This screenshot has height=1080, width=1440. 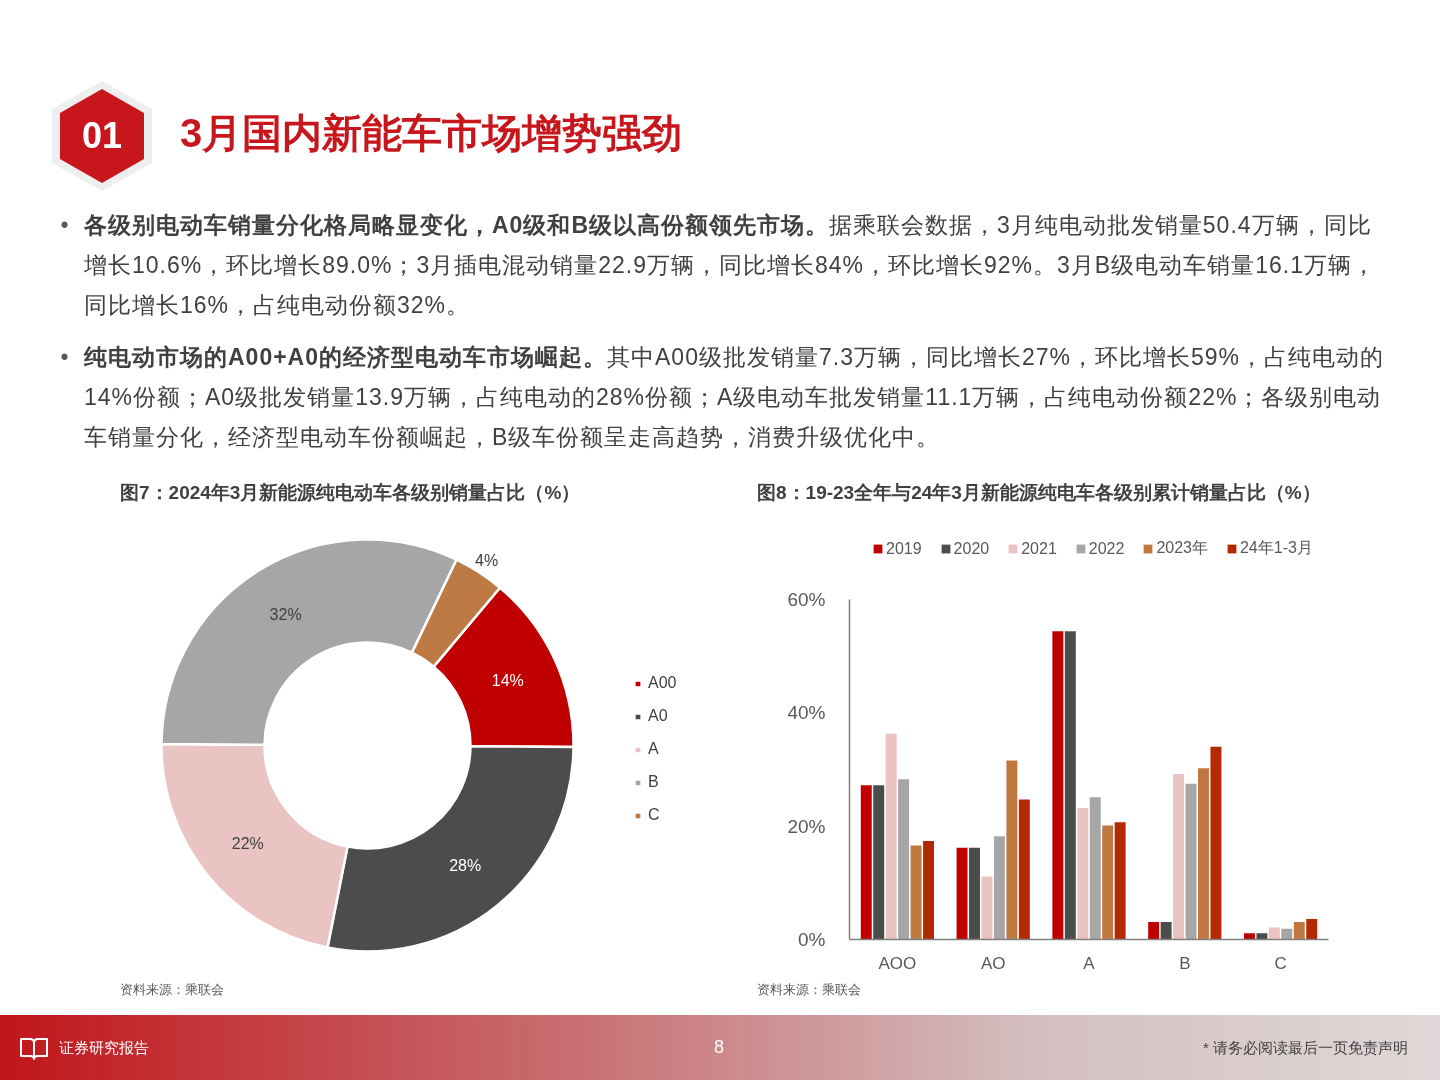 I want to click on x-tick-label: B, so click(x=1185, y=963).